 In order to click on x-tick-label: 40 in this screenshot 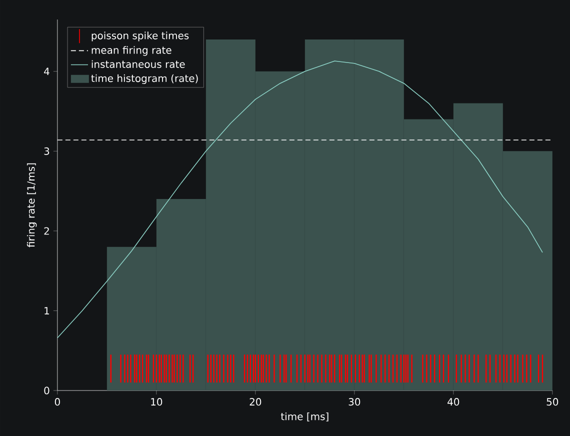, I will do `click(454, 402)`.